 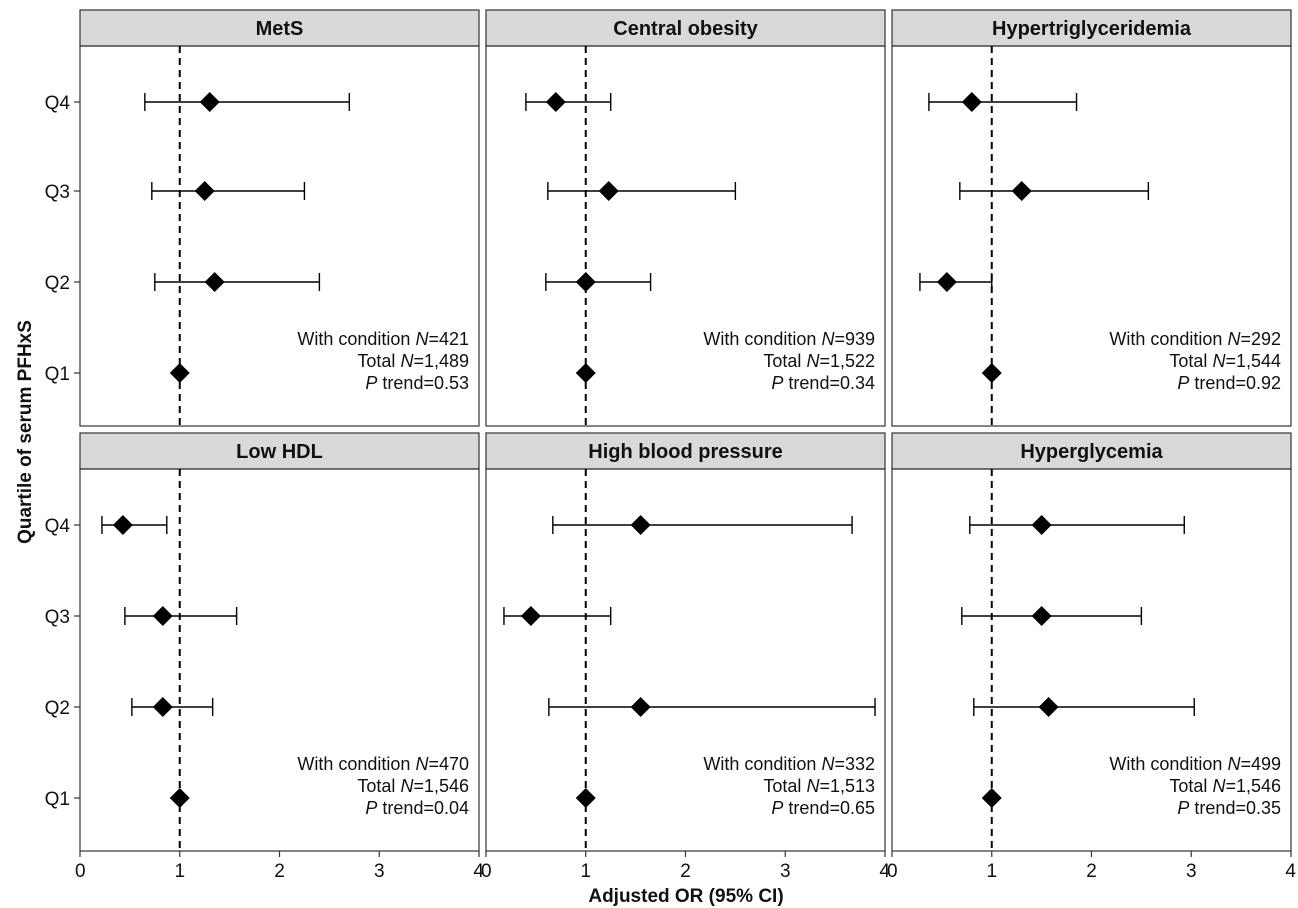 What do you see at coordinates (448, 764) in the screenshot?
I see `annot-part: =470` at bounding box center [448, 764].